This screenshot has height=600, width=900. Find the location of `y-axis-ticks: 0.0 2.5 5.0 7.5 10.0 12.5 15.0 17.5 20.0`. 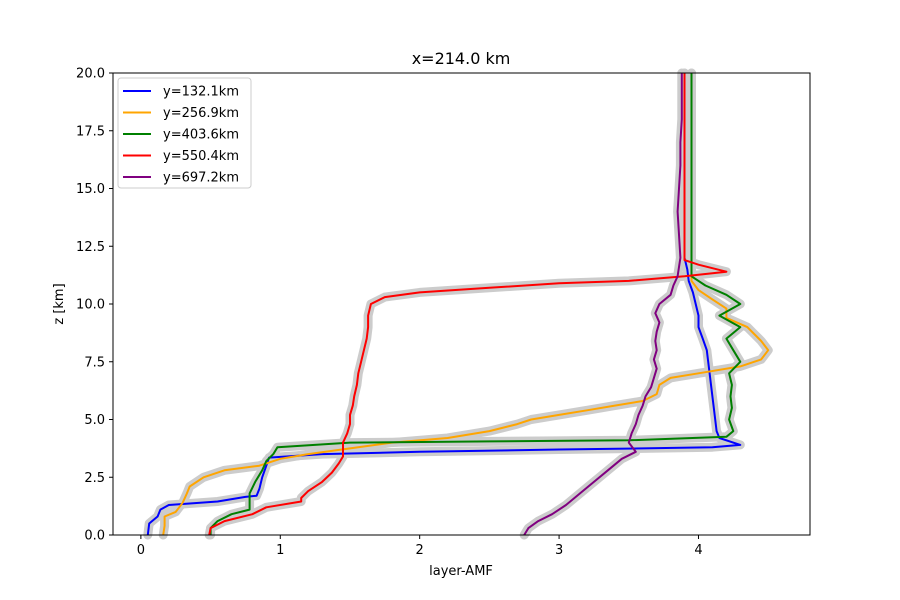

y-axis-ticks: 0.0 2.5 5.0 7.5 10.0 12.5 15.0 17.5 20.0 is located at coordinates (94, 305).